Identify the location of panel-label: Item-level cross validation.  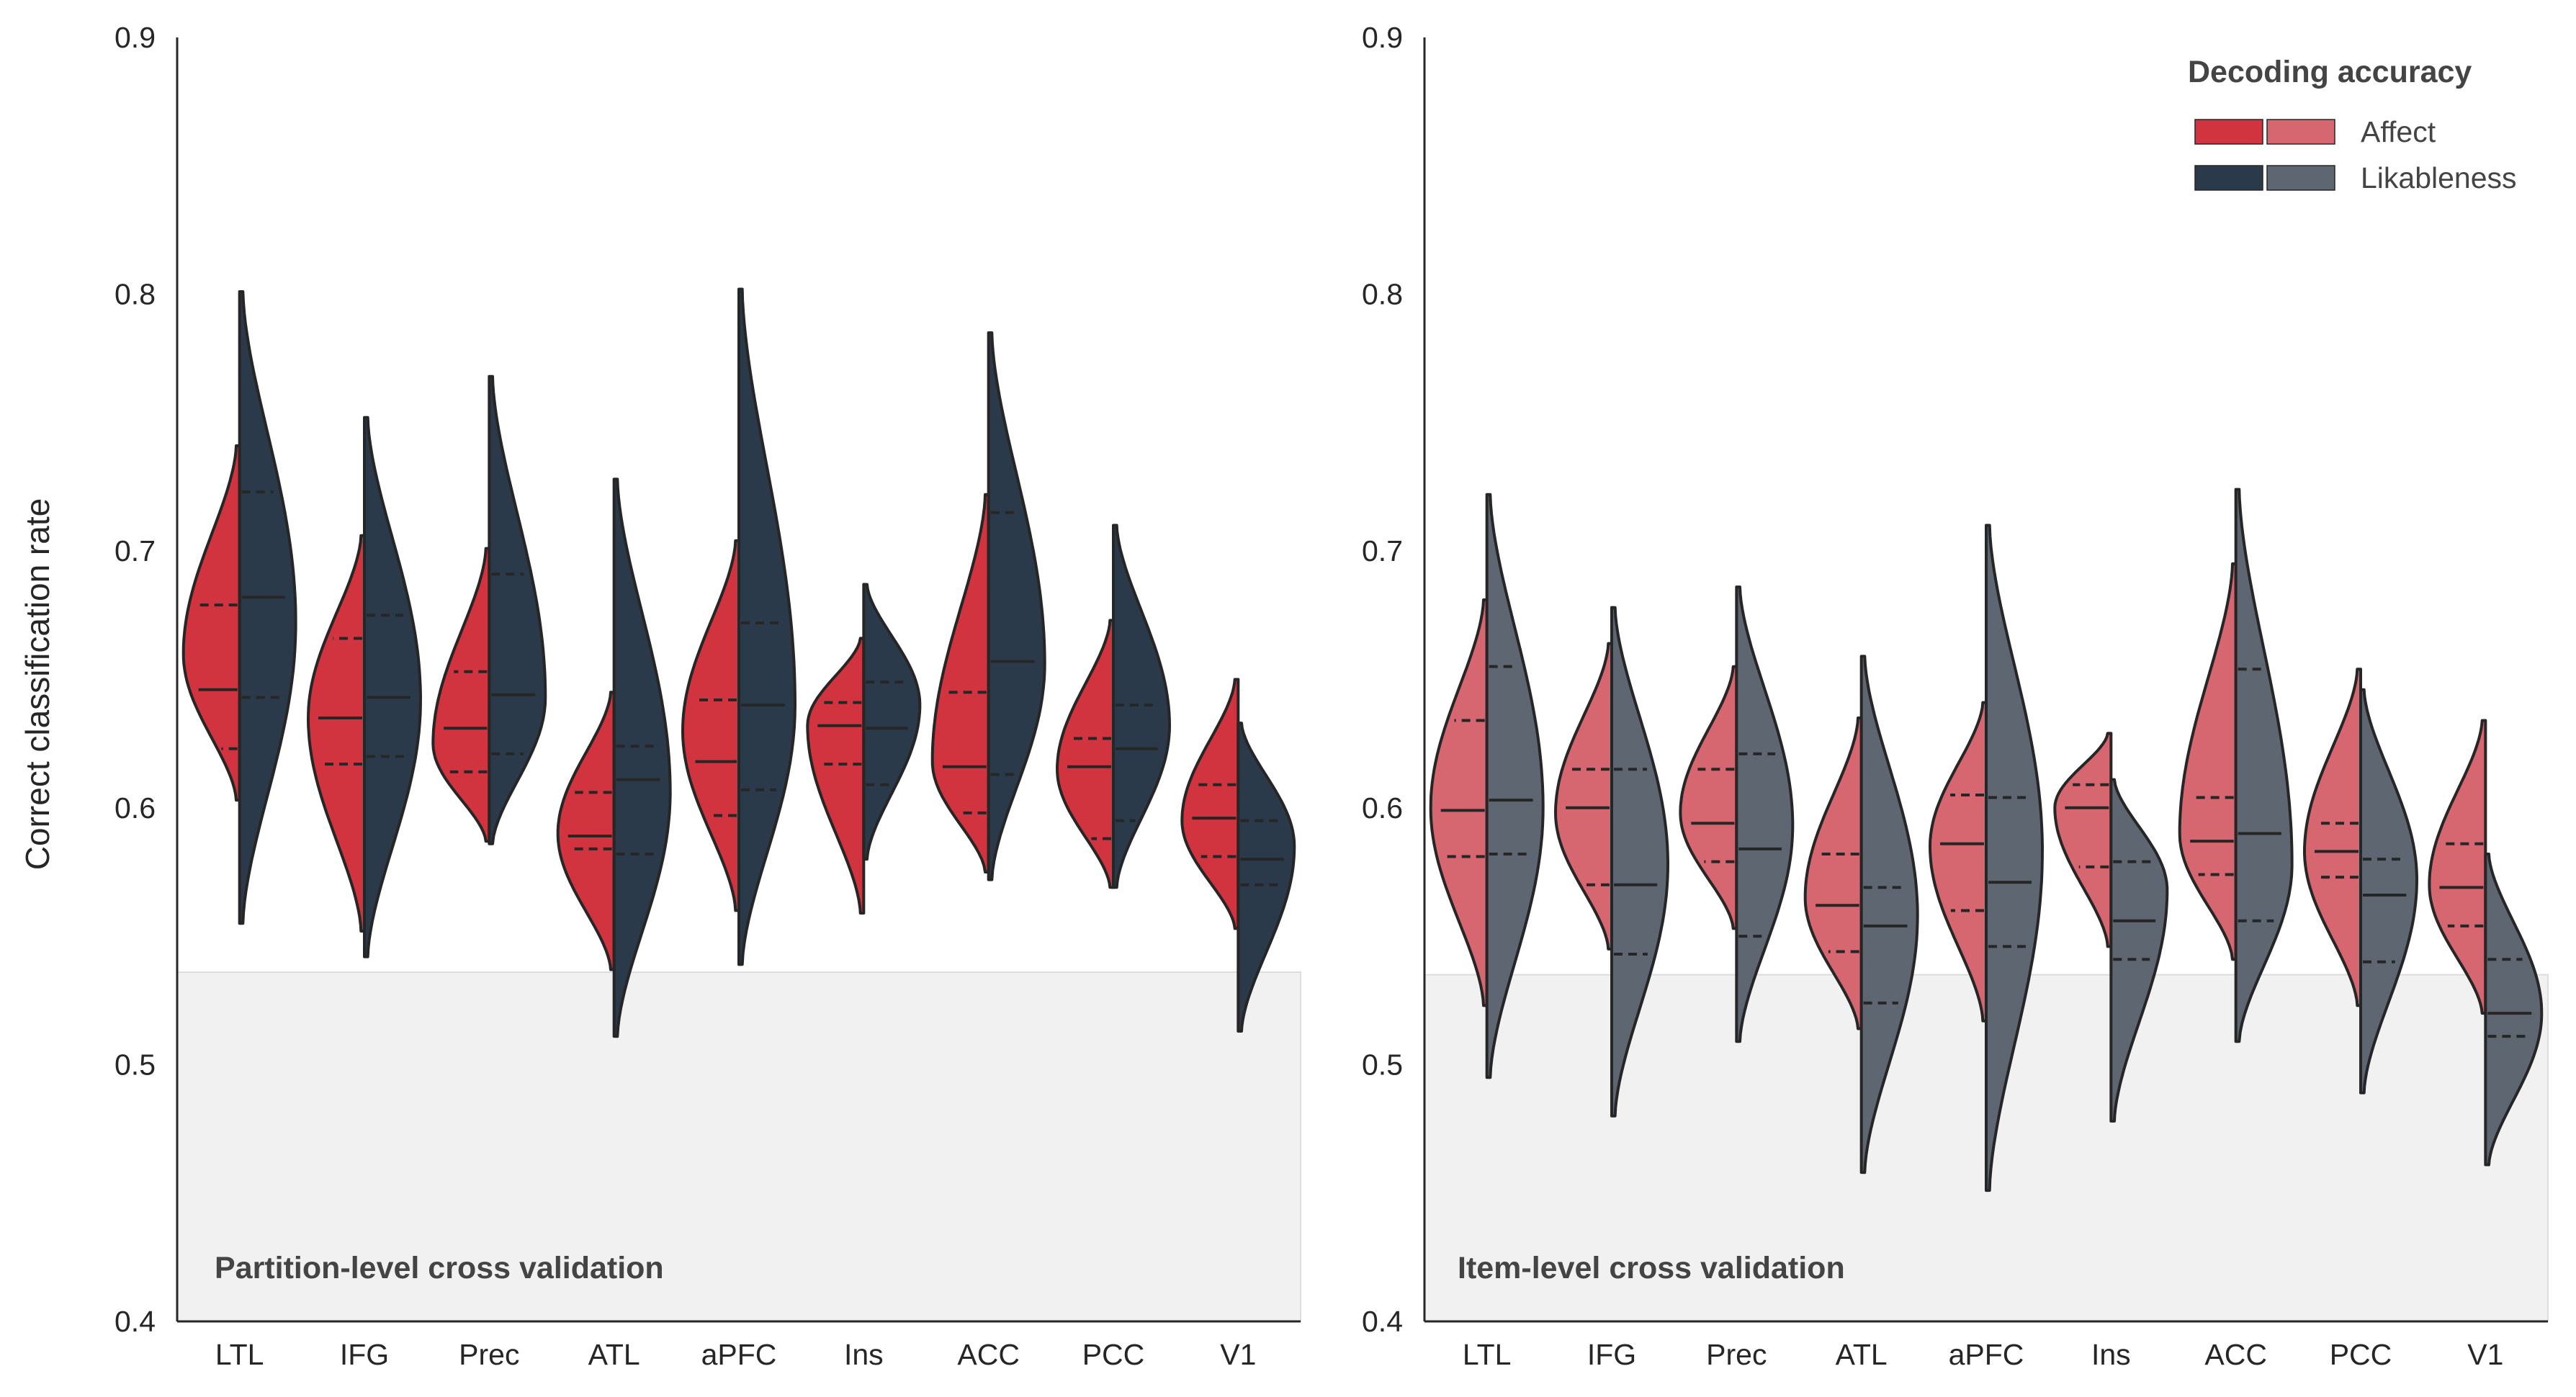
(1651, 1268).